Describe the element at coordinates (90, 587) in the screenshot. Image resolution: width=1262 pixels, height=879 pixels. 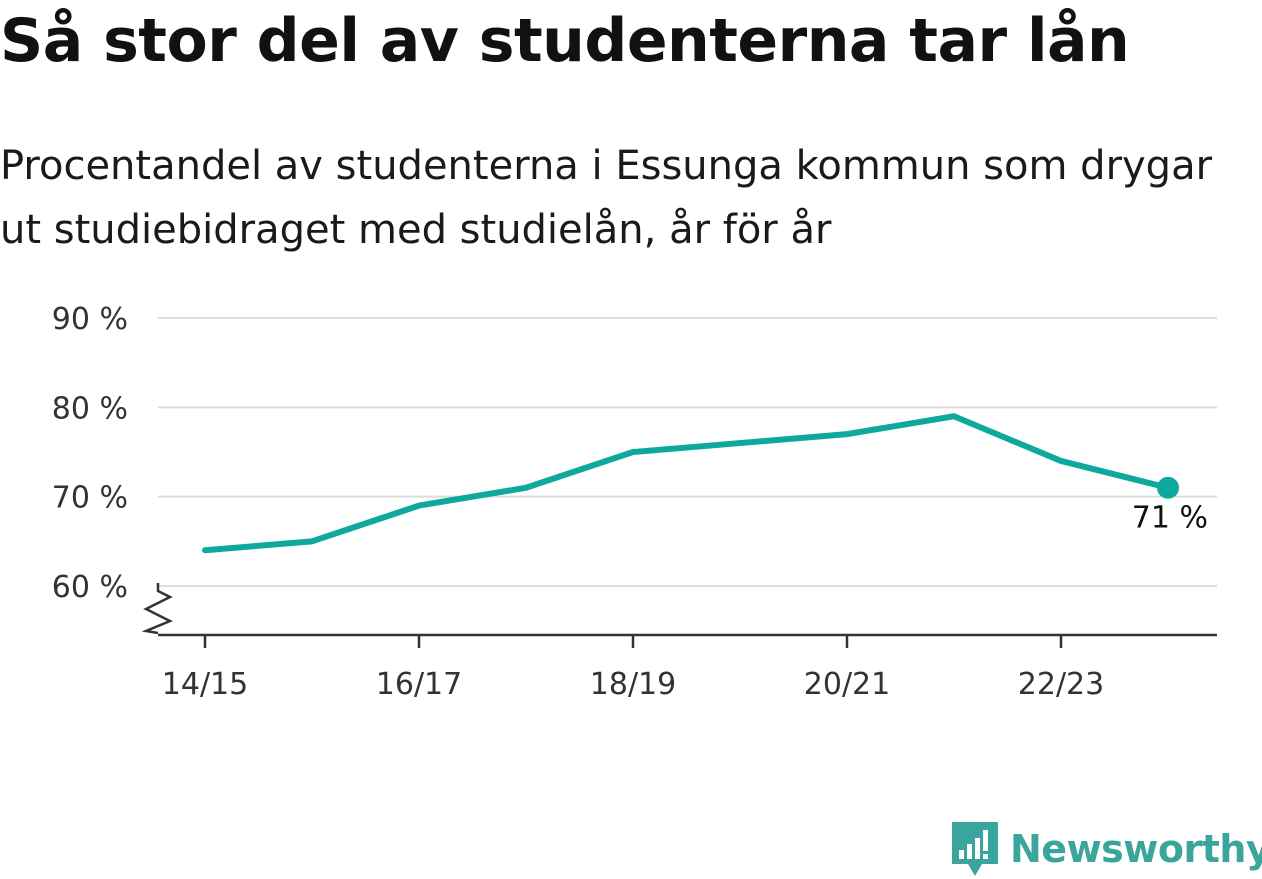
I see `y-tick-label: 60 %` at that location.